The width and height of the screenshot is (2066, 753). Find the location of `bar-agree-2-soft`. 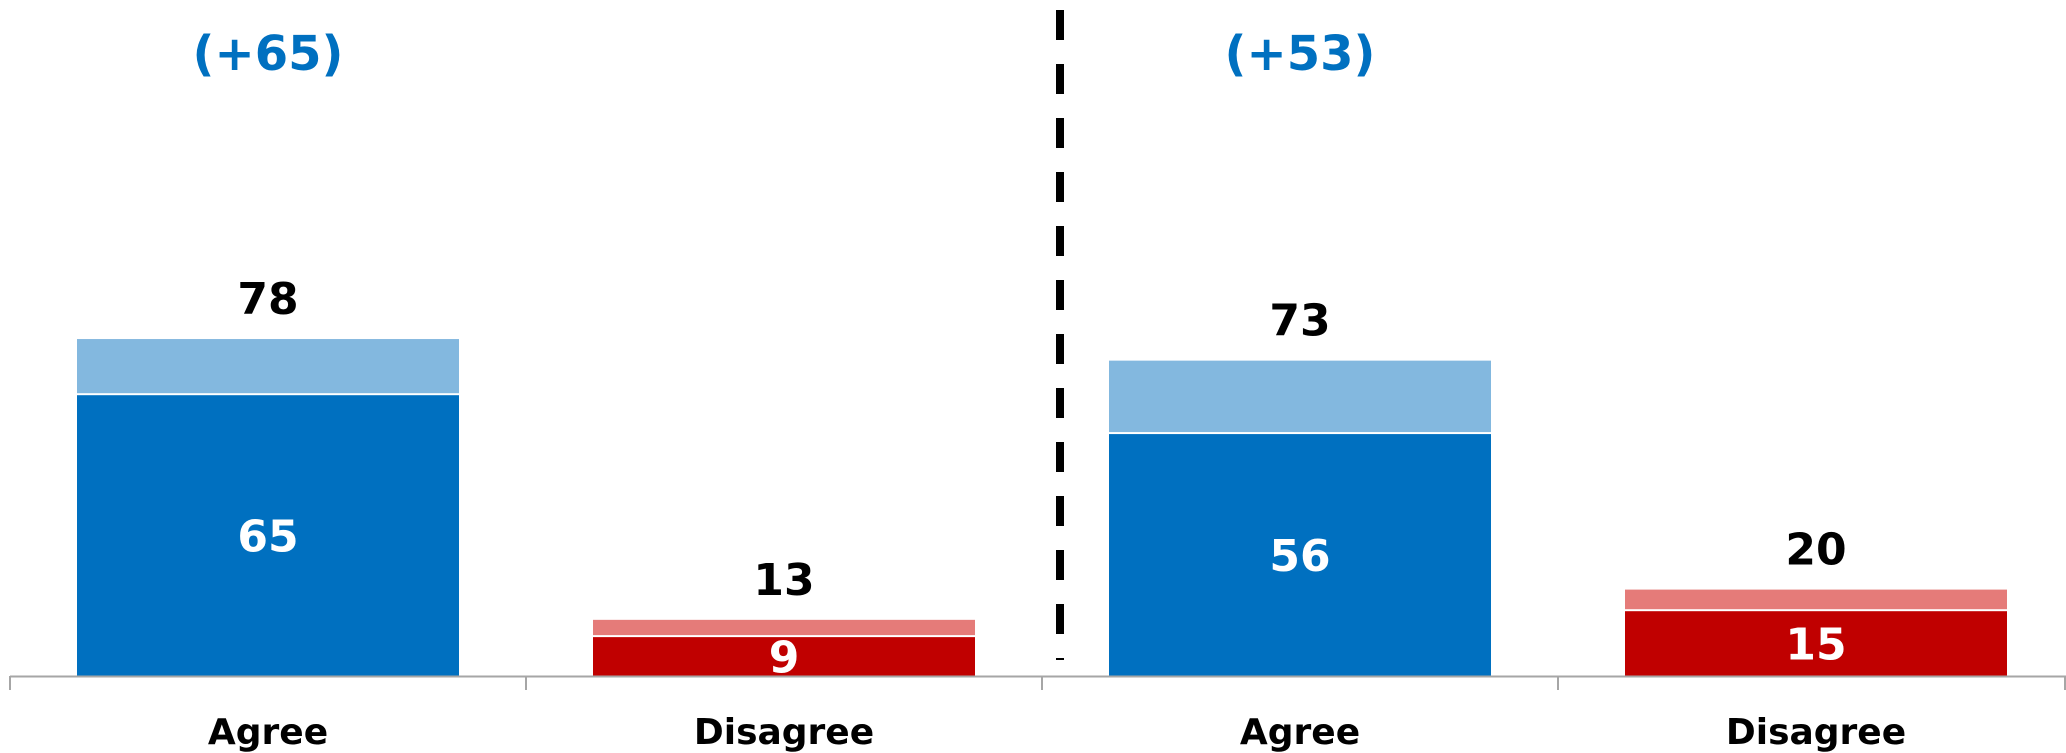

bar-agree-2-soft is located at coordinates (1300, 396).